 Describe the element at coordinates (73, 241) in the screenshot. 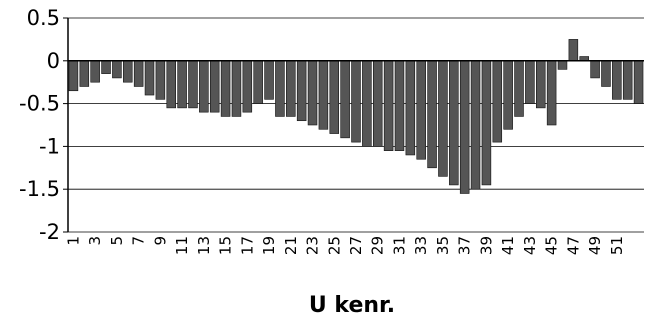

I see `x-tick-label: 1` at that location.